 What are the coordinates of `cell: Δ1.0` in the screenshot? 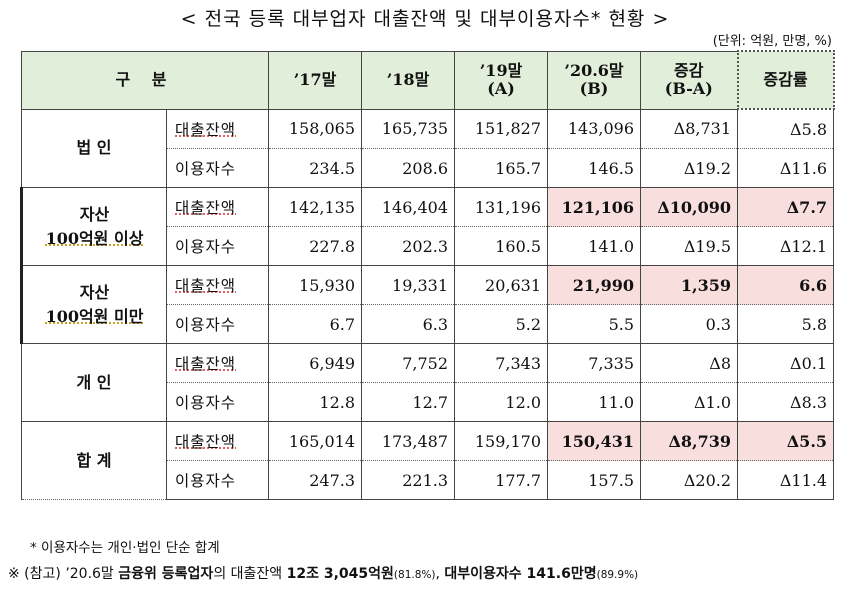 It's located at (689, 402).